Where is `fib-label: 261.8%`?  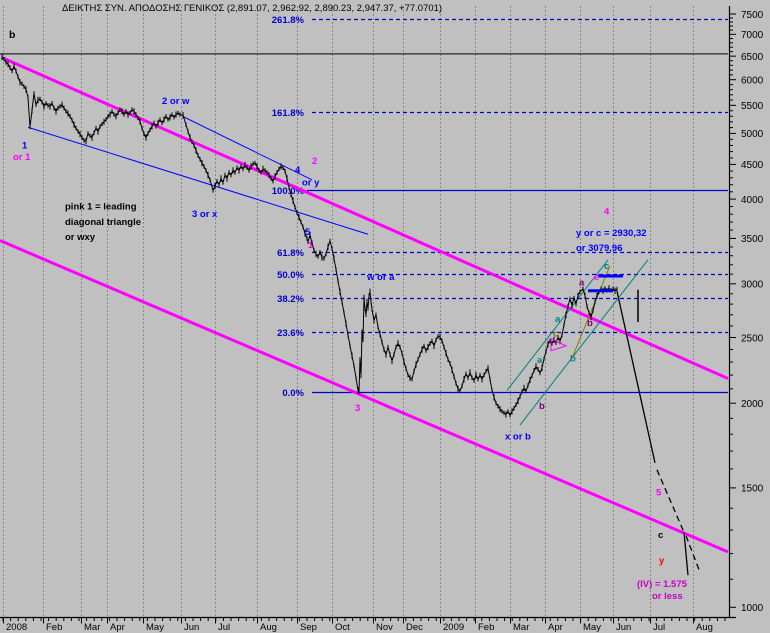
fib-label: 261.8% is located at coordinates (288, 20).